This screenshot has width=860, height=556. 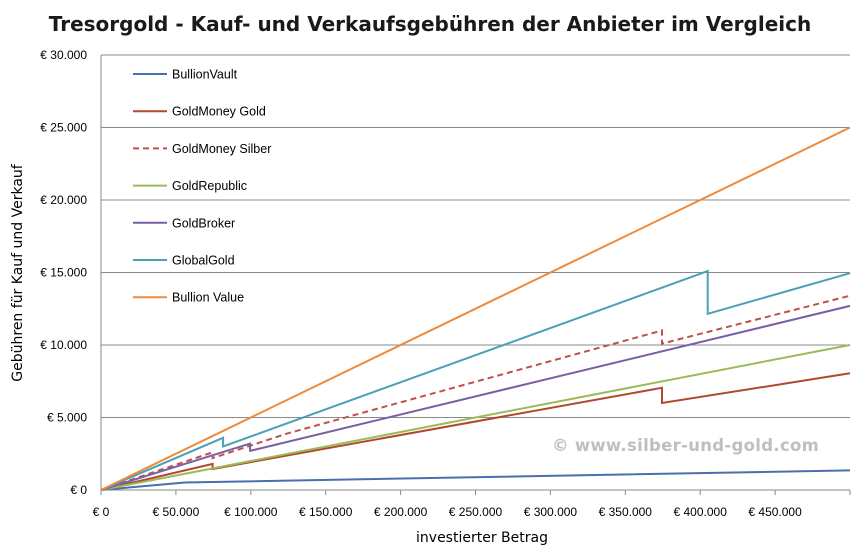 I want to click on legend-label: Bullion Value, so click(x=208, y=298).